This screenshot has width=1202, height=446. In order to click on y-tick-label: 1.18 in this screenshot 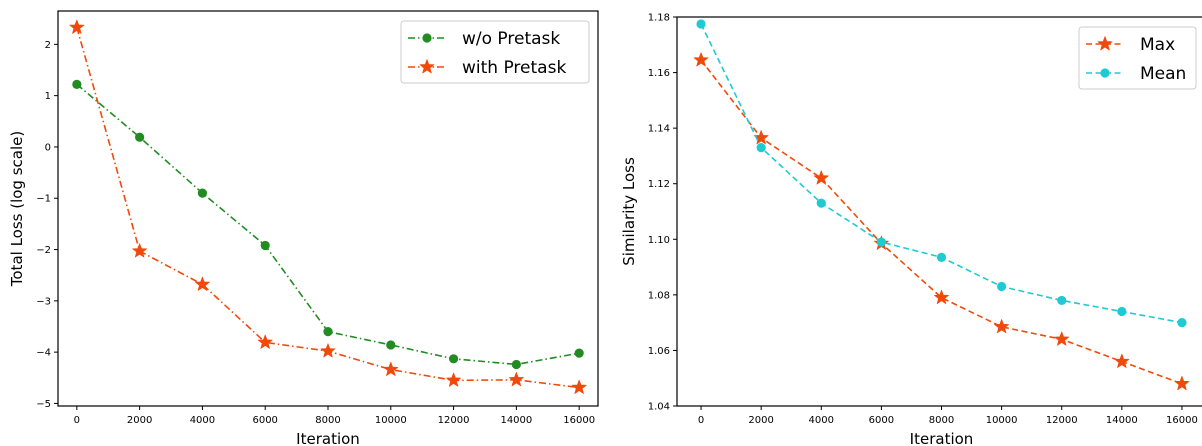, I will do `click(659, 18)`.